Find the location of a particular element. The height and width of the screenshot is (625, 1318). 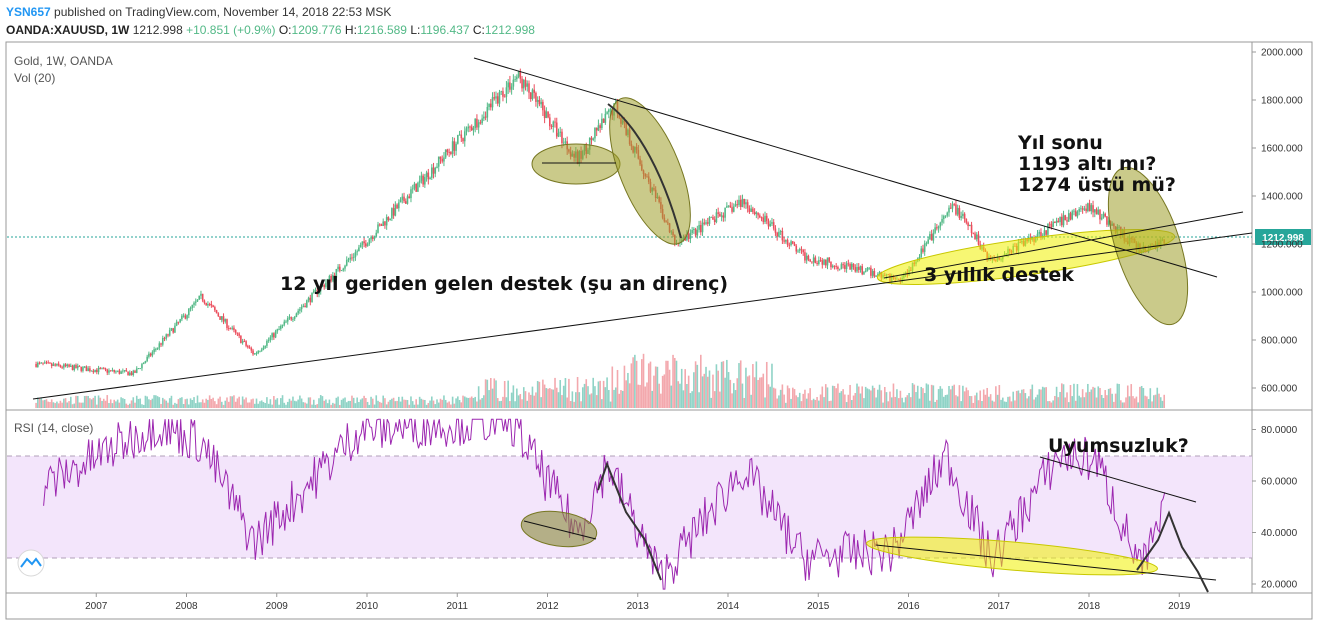

main-legend-title: Gold, 1W, OANDA is located at coordinates (63, 61).